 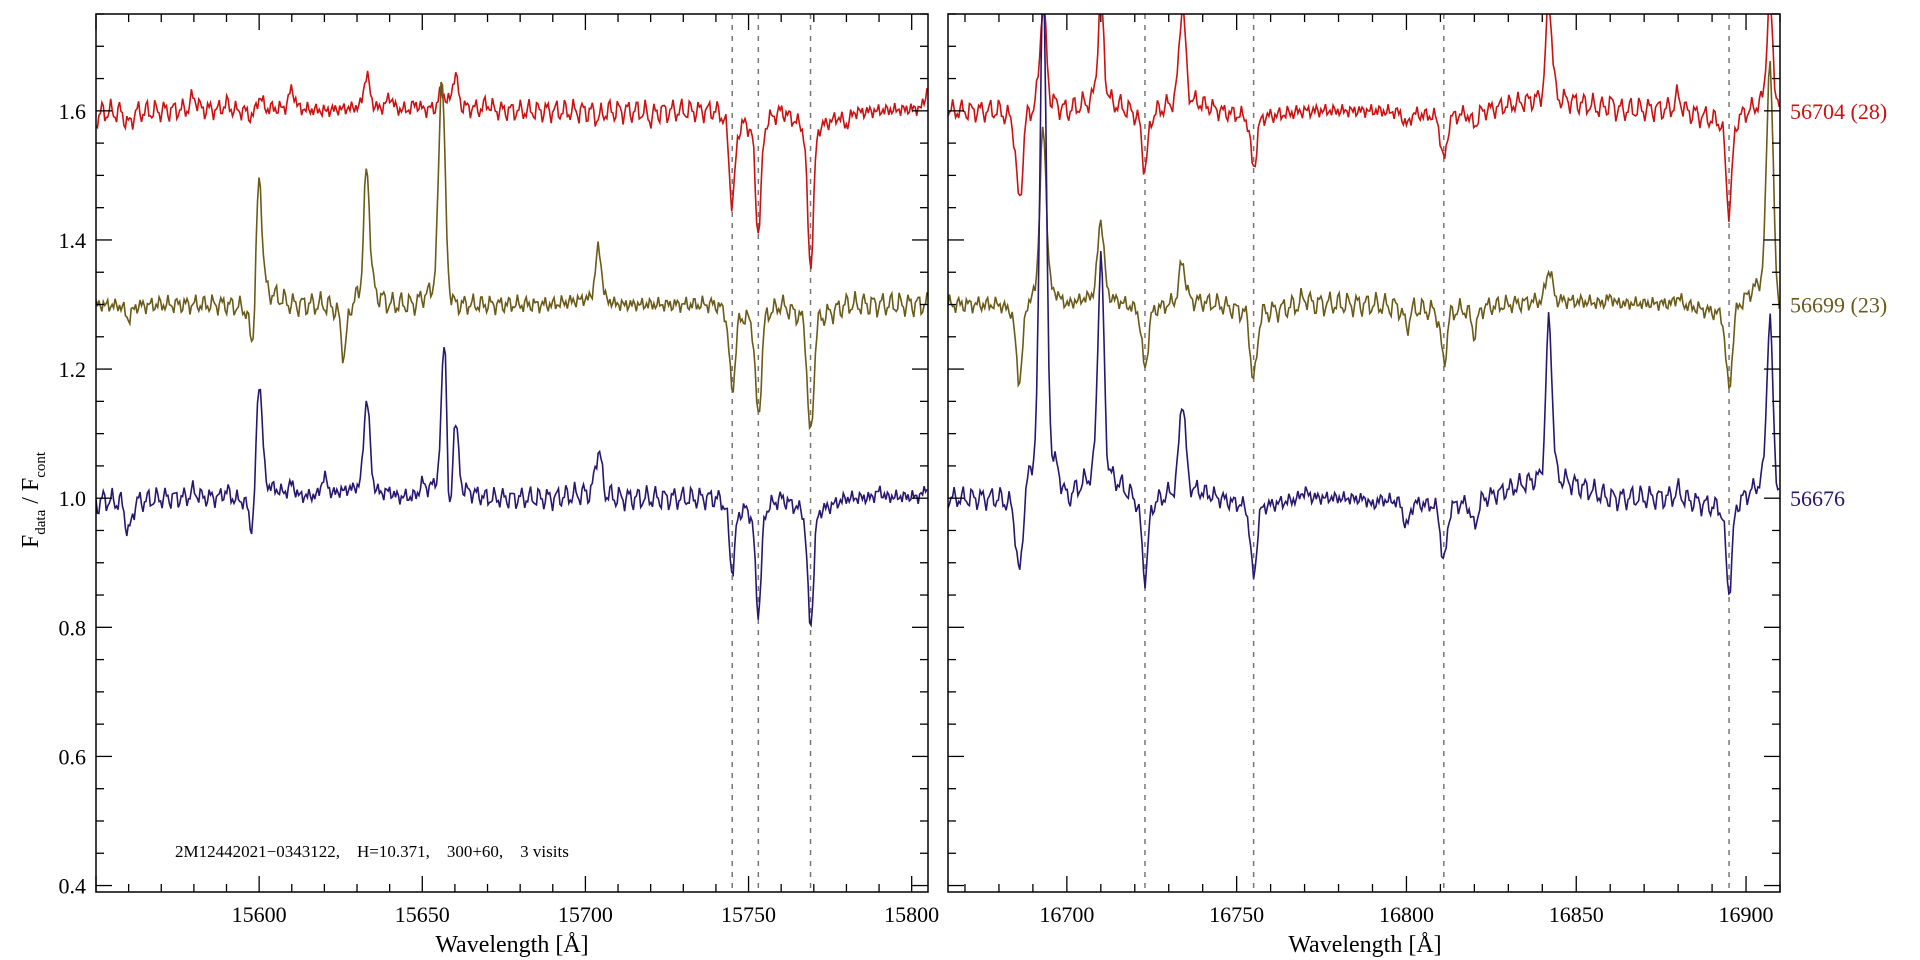 I want to click on x-tick-label: 16900, so click(x=1746, y=914).